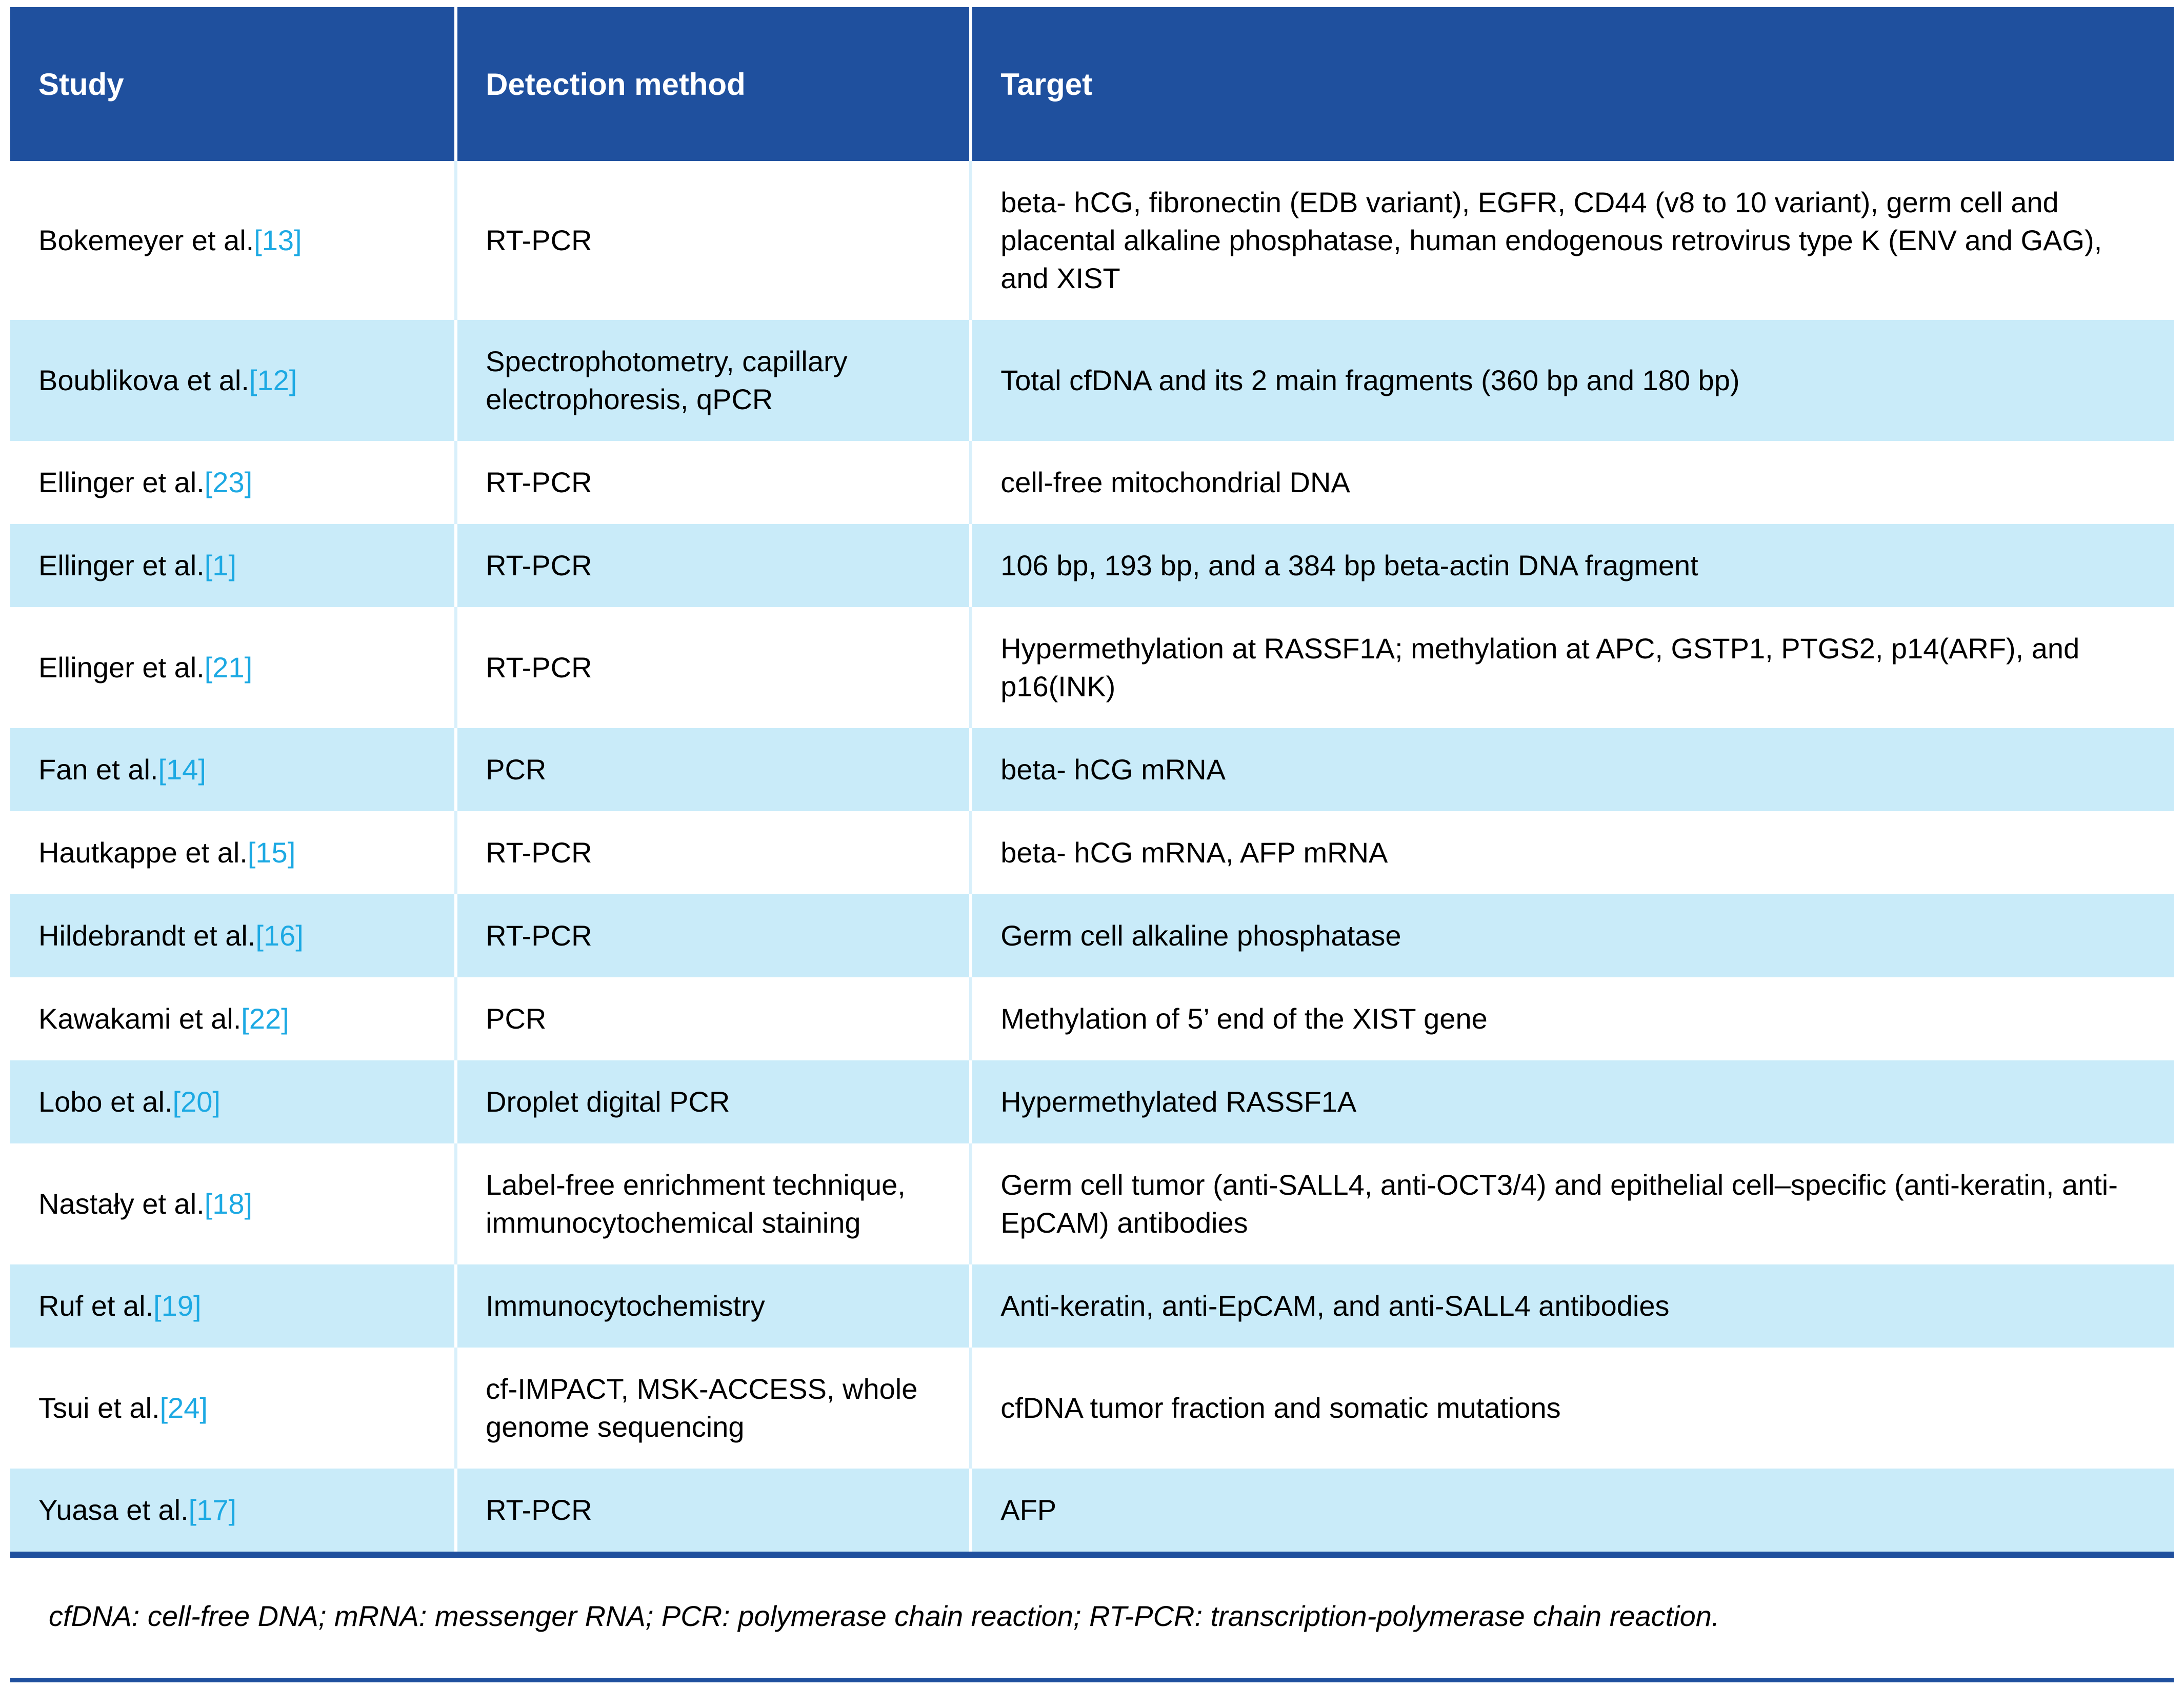 The height and width of the screenshot is (1688, 2184). Describe the element at coordinates (279, 935) in the screenshot. I see `citation-ref-link: [16]` at that location.